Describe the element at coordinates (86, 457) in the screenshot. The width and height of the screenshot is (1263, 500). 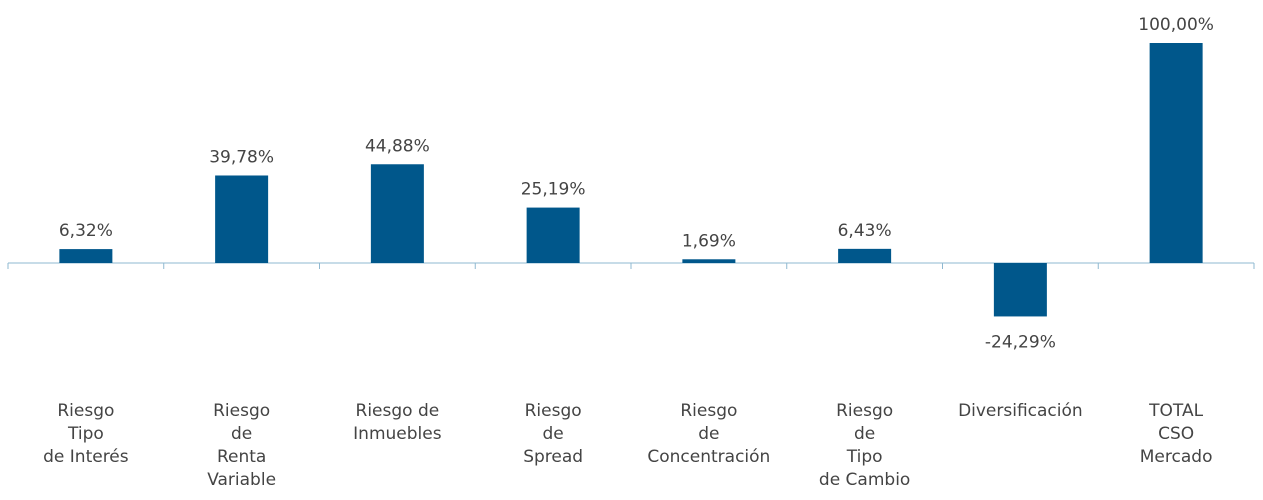
I see `x-tick-label: de Interés` at that location.